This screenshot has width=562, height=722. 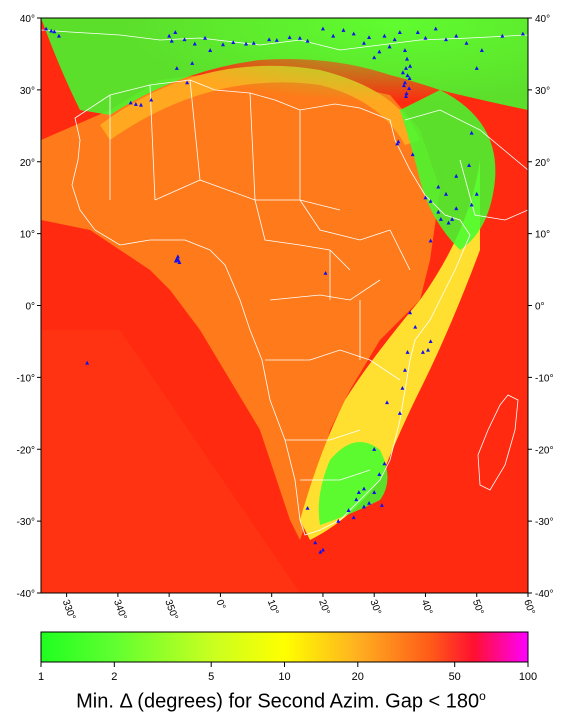 I want to click on colorbar-tick-label: 10, so click(x=284, y=677).